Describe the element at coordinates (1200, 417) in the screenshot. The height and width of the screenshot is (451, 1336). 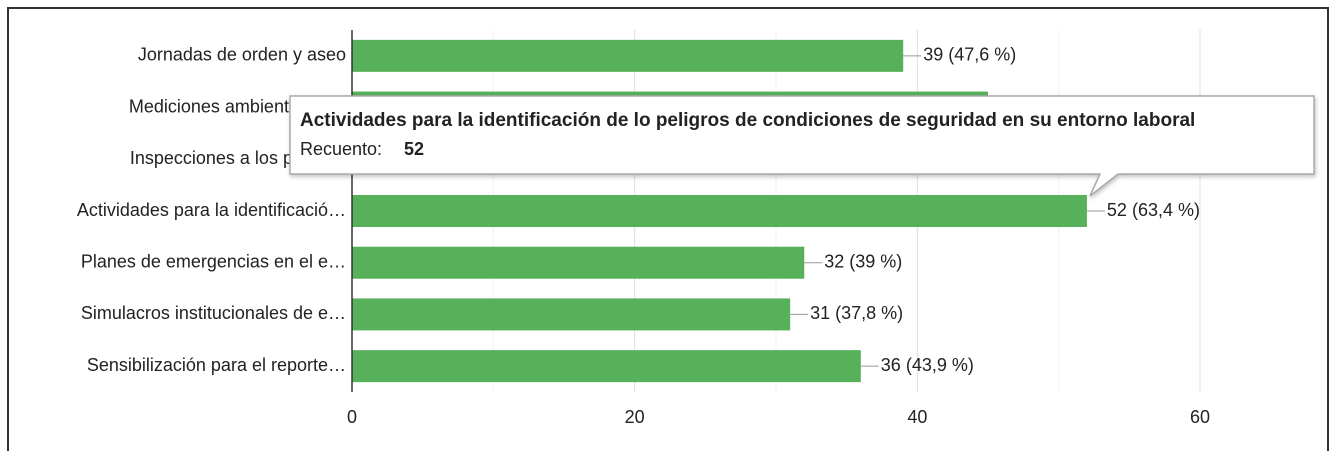
I see `x-tick-label: 60` at that location.